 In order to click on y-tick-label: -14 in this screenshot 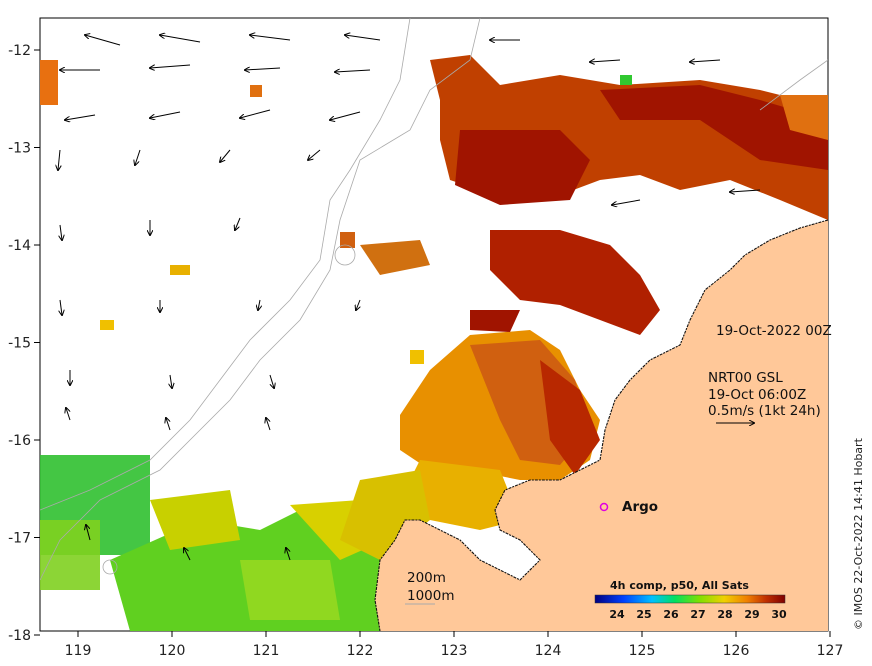, I will do `click(19, 246)`.